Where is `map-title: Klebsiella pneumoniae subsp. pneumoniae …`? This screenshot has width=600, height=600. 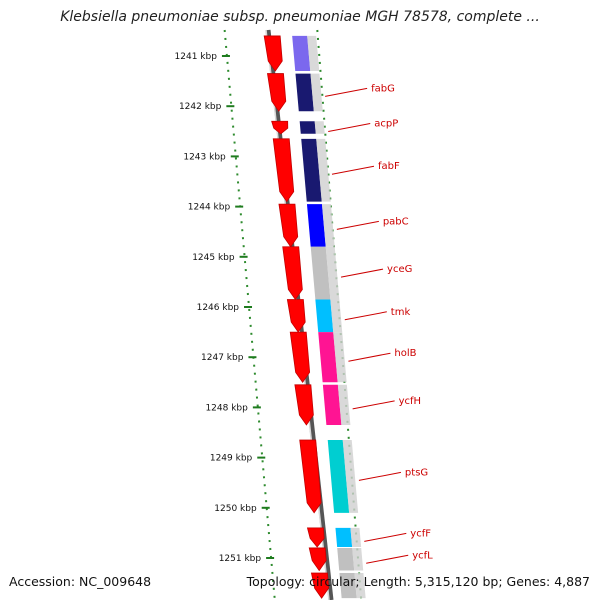
map-title: Klebsiella pneumoniae subsp. pneumoniae … is located at coordinates (300, 17).